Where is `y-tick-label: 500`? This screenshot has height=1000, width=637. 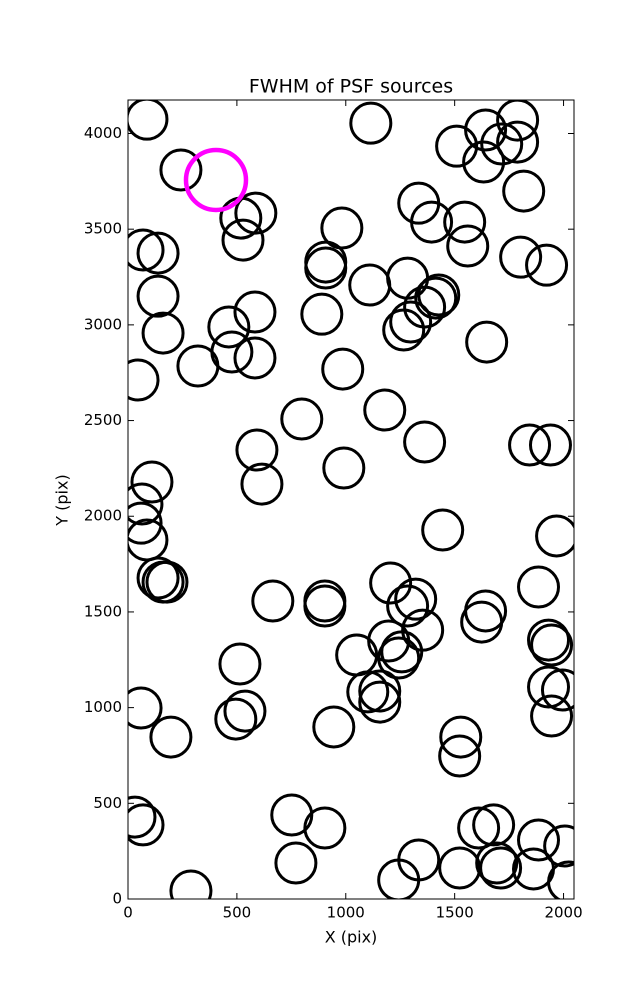
y-tick-label: 500 is located at coordinates (107, 803).